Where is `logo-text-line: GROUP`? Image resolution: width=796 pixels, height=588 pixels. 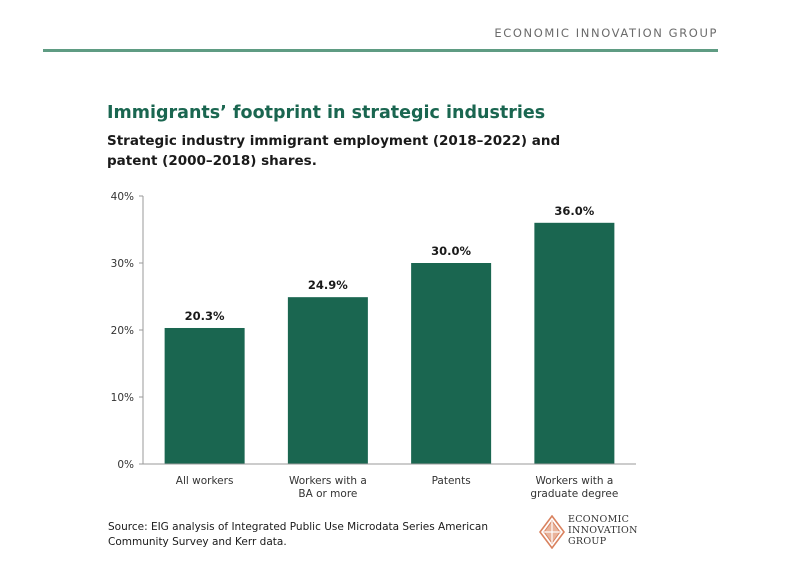
logo-text-line: GROUP is located at coordinates (587, 541).